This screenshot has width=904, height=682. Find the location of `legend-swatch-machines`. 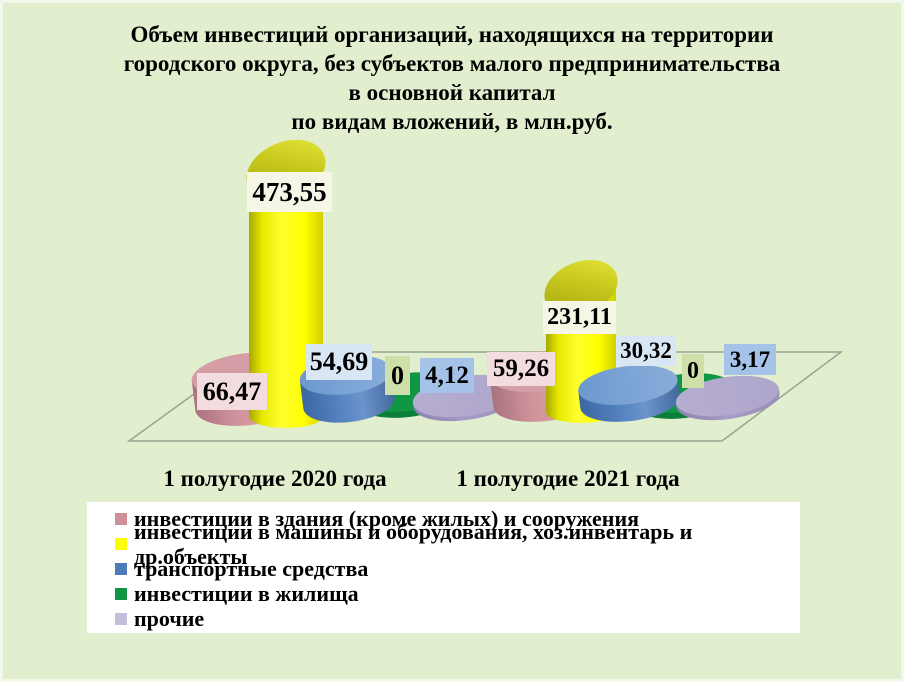

legend-swatch-machines is located at coordinates (121, 543).